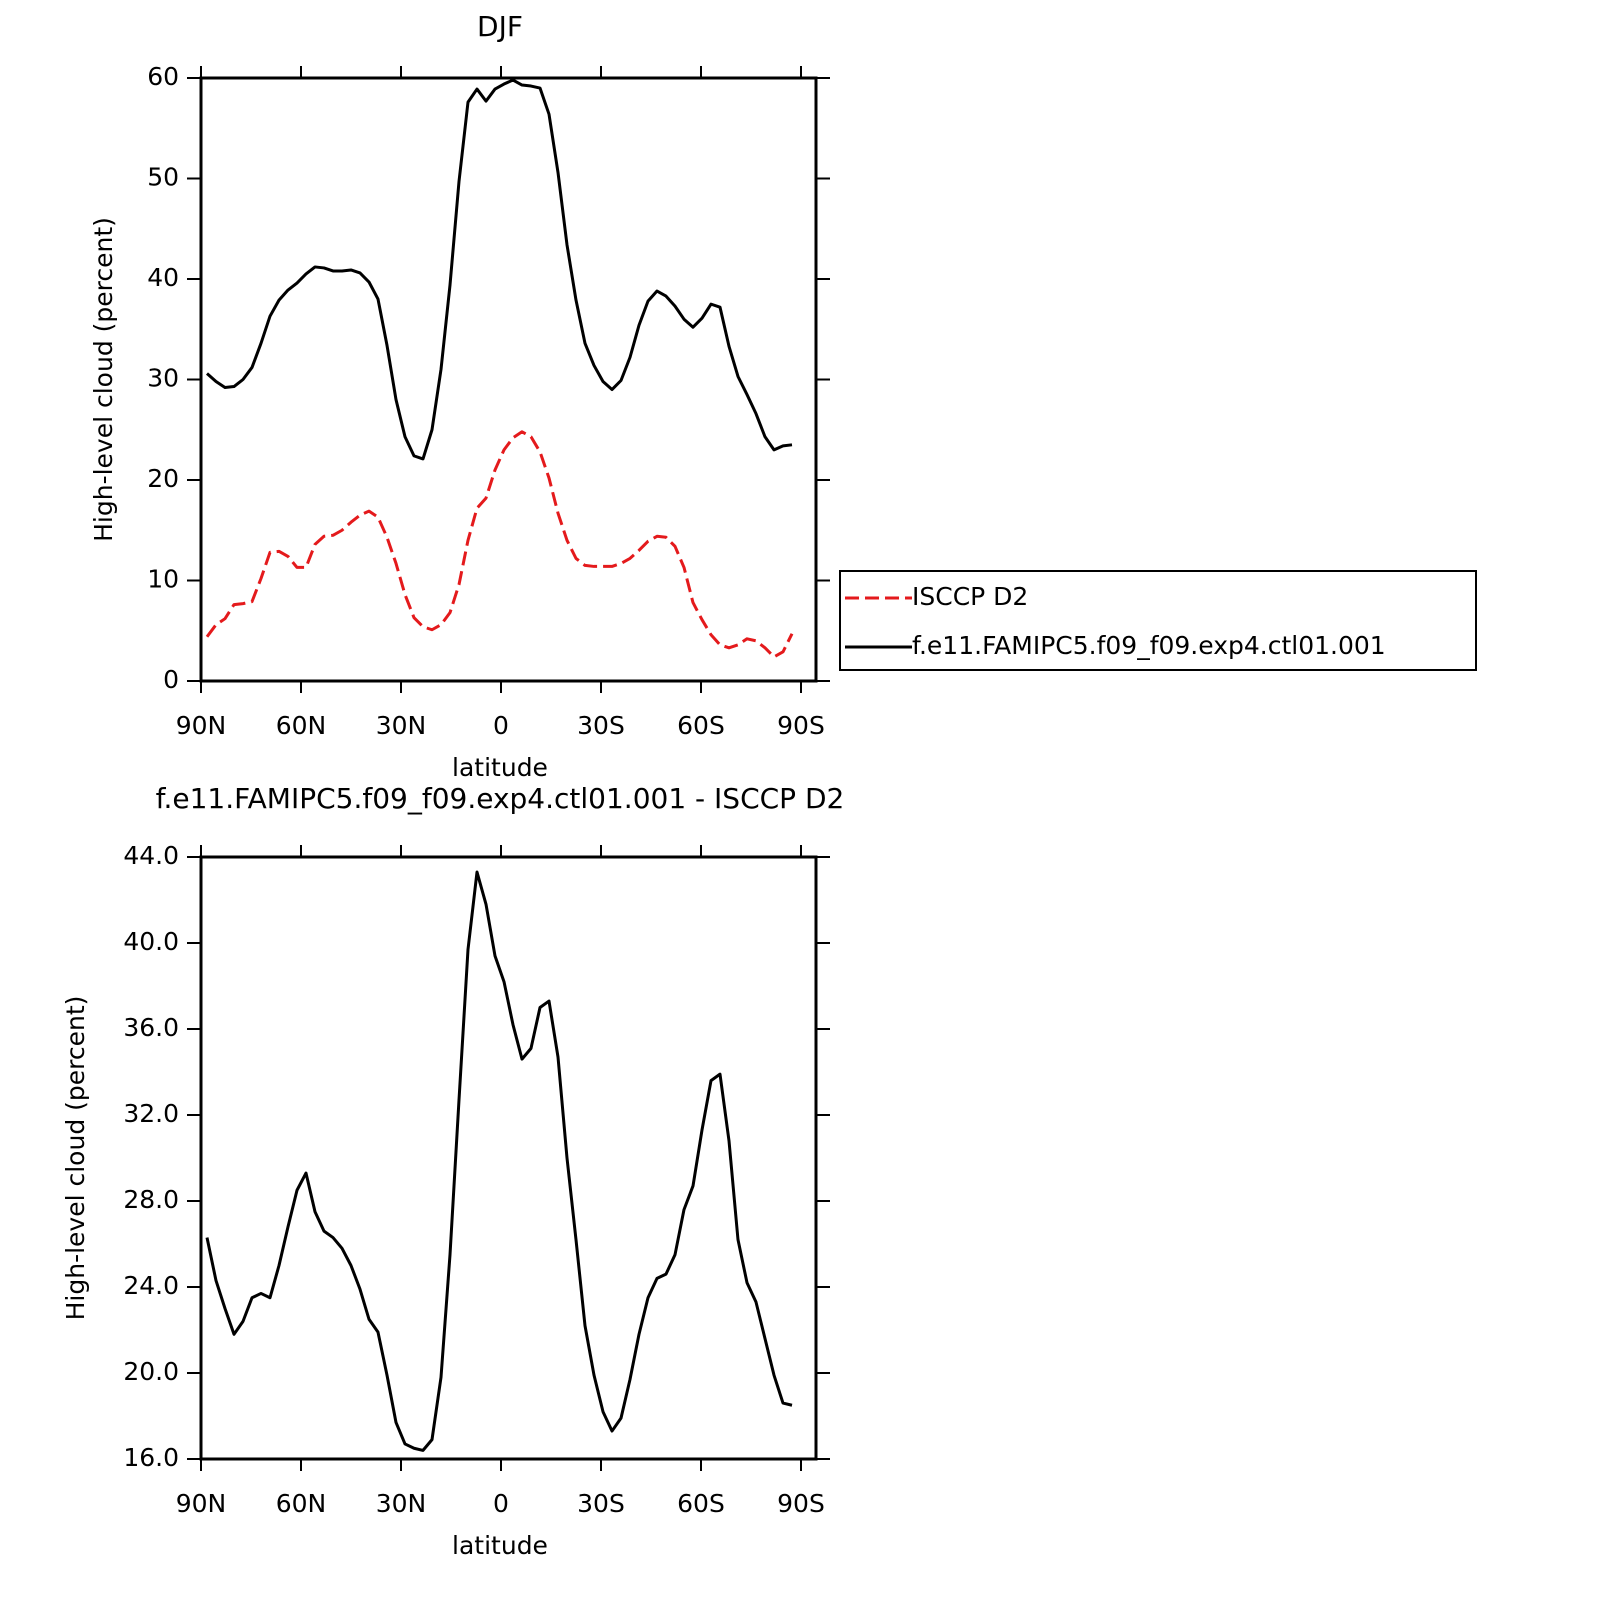 Image resolution: width=1616 pixels, height=1623 pixels. I want to click on y-tick-label: 50, so click(163, 177).